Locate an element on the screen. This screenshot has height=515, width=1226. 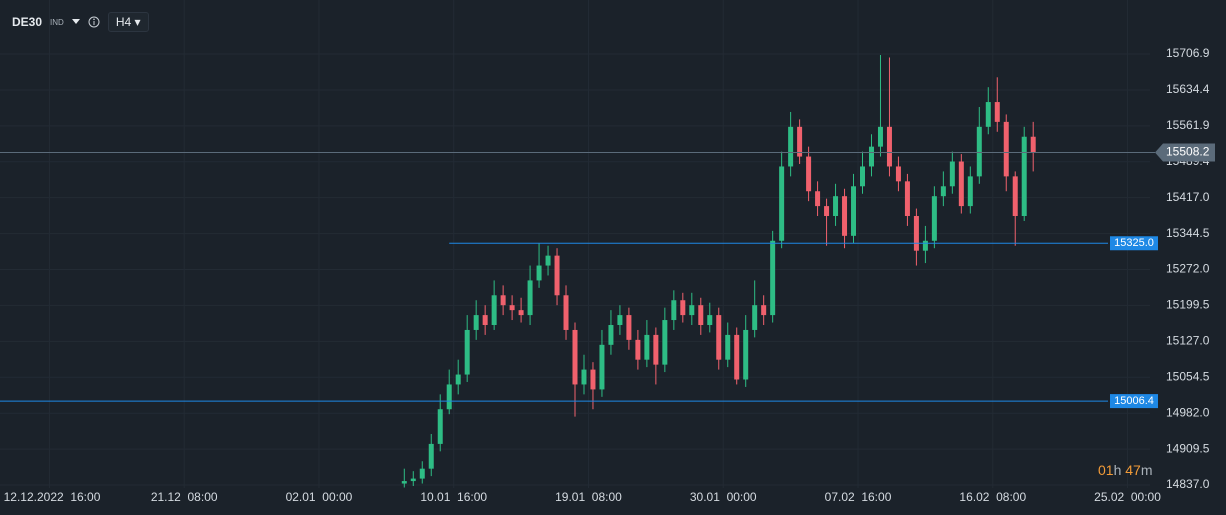
timeframe-select: H4 ▾ is located at coordinates (128, 22).